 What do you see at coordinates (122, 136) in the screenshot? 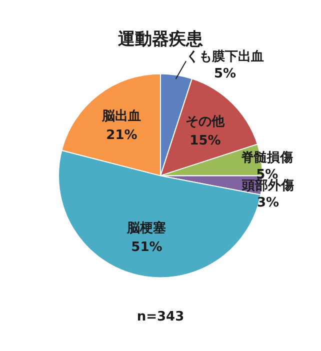
I see `data-label: 21%` at bounding box center [122, 136].